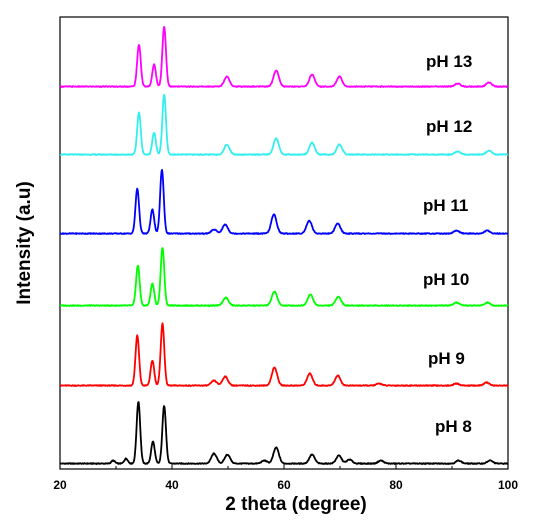 The image size is (538, 526). Describe the element at coordinates (284, 485) in the screenshot. I see `x-tick-label-60: 60` at that location.